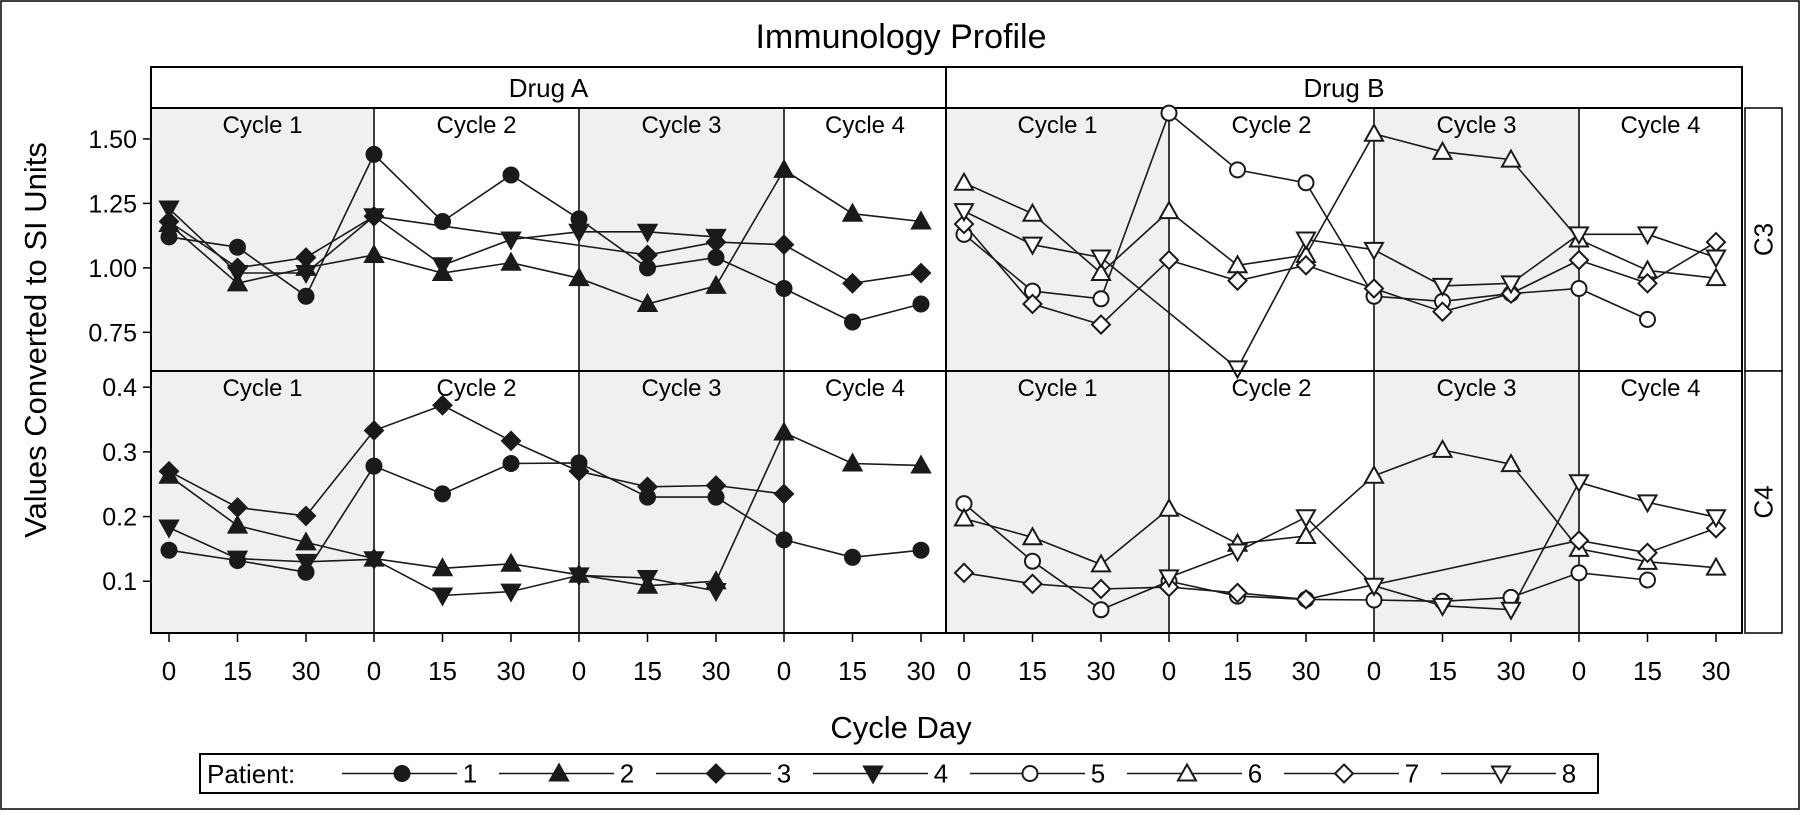  I want to click on y-tick-label: 0.1, so click(119, 582).